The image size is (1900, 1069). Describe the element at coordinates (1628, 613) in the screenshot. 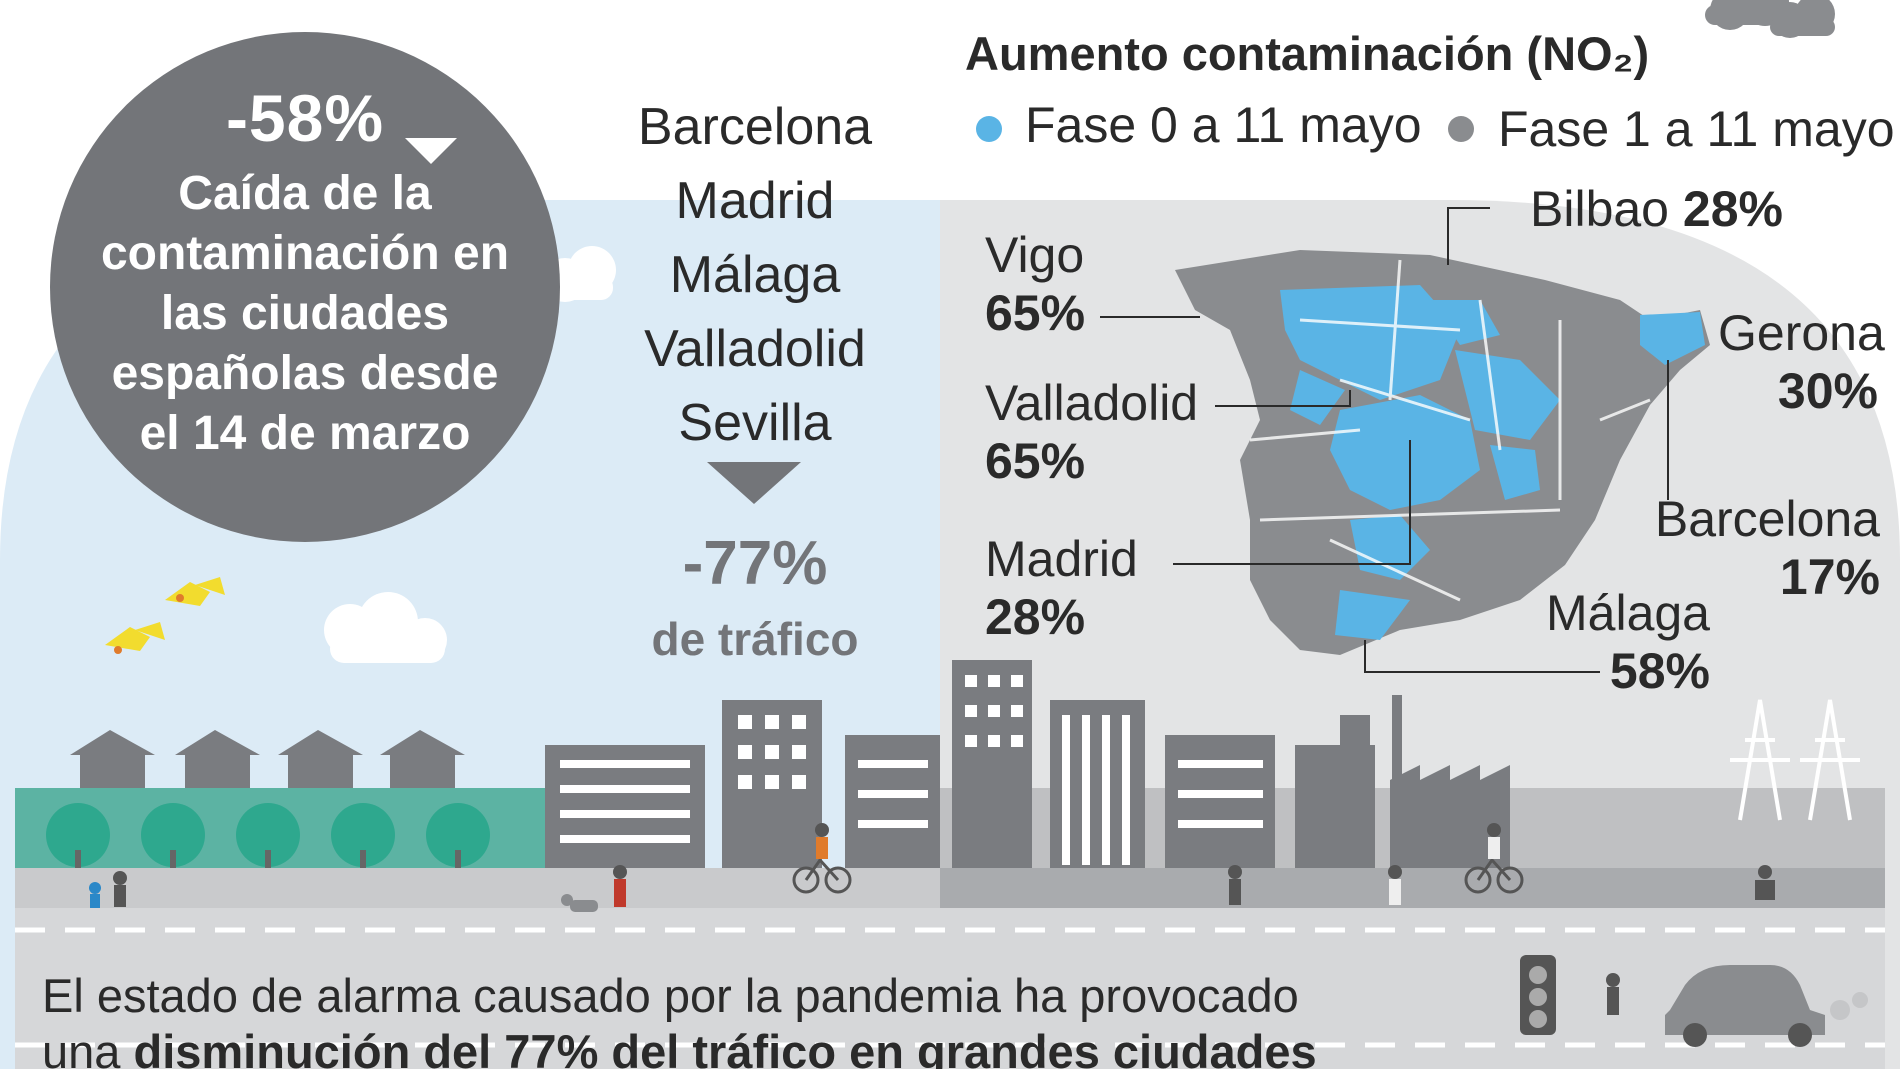

I see `city-name: Málaga` at that location.